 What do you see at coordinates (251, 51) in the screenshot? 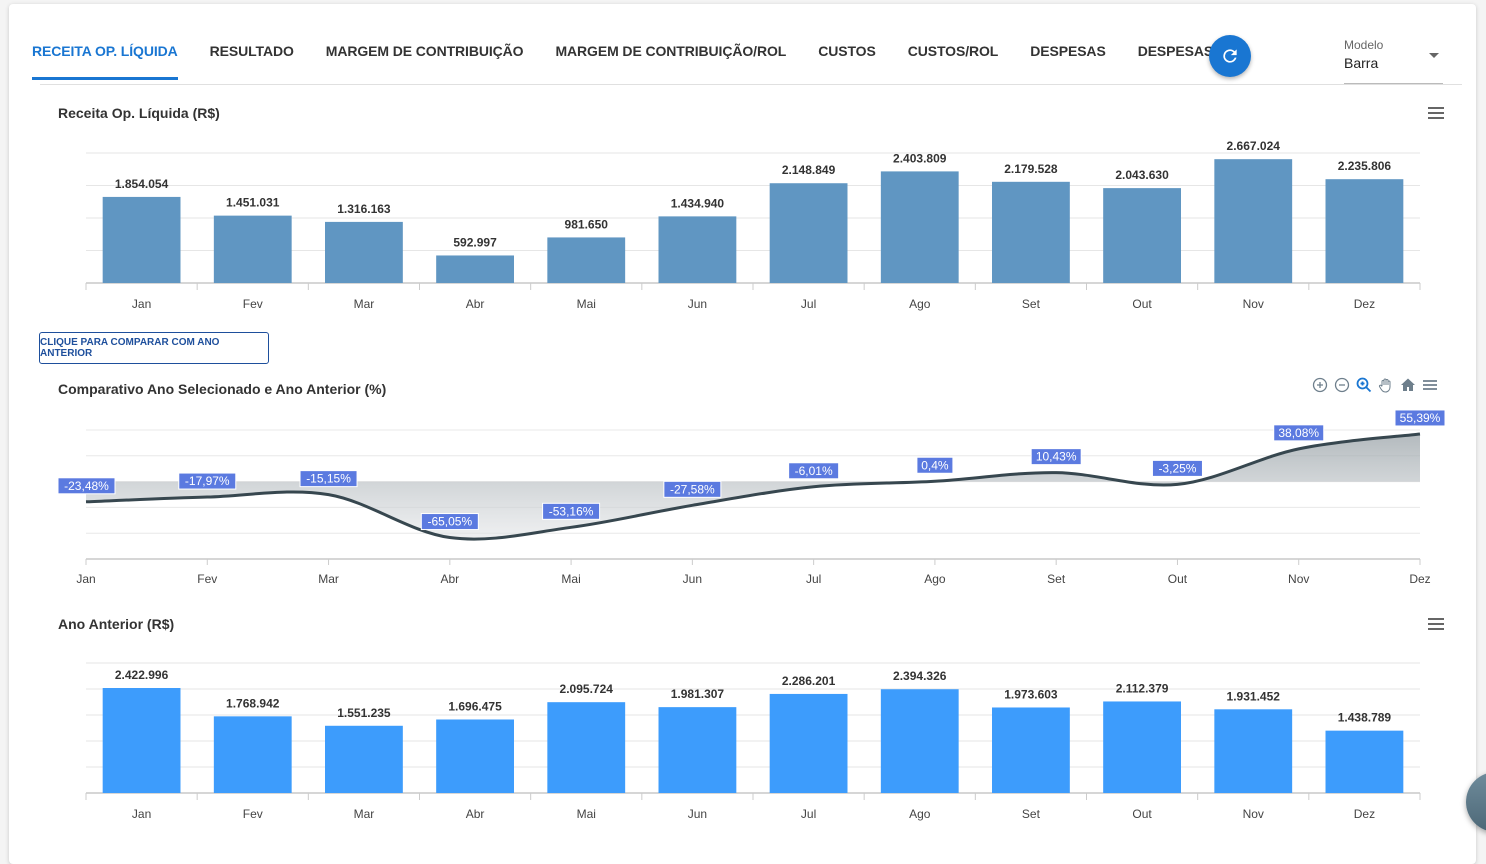
I see `tab-resultado: RESULTADO` at bounding box center [251, 51].